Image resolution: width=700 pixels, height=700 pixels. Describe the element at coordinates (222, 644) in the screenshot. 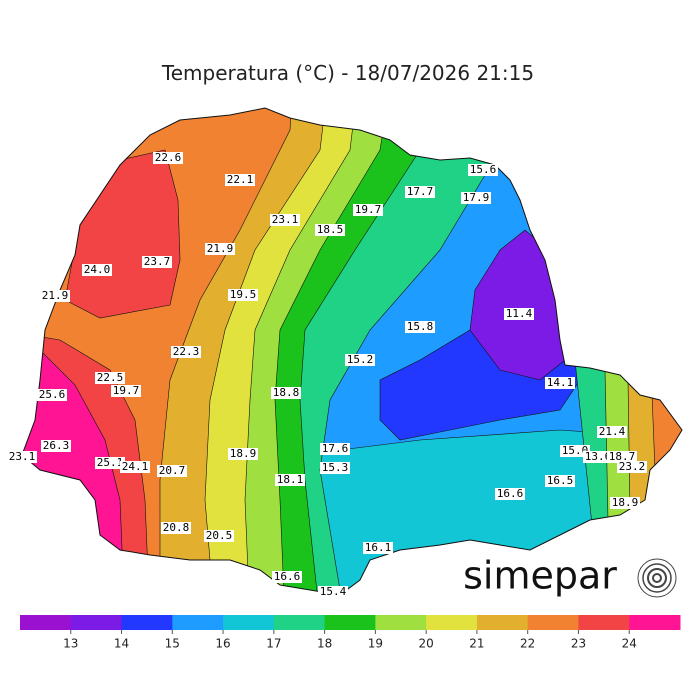

I see `colorbar-tick-label: 16` at that location.